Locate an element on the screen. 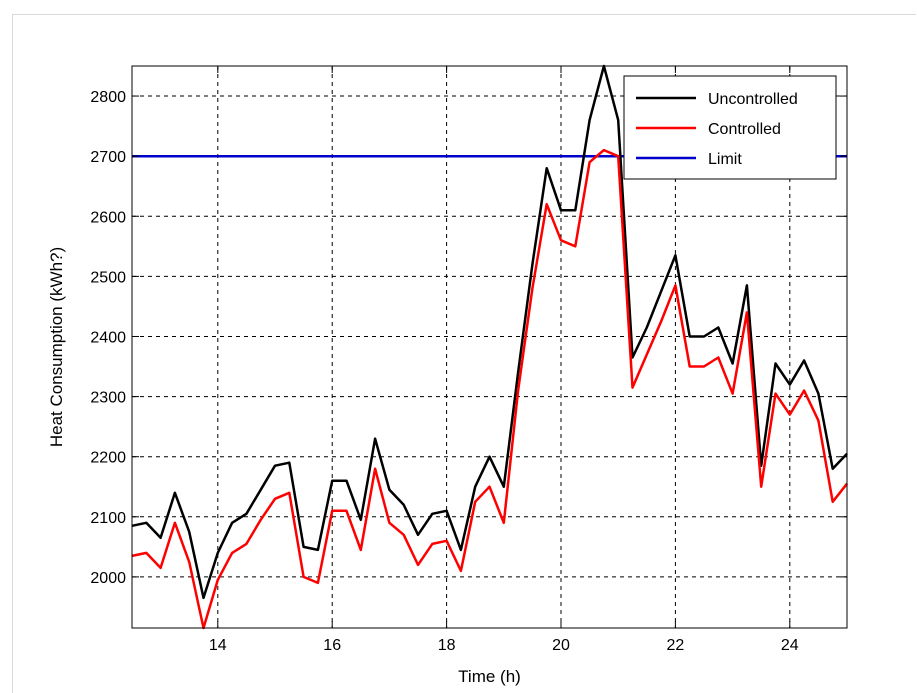  x-tick-label: 18 is located at coordinates (447, 645).